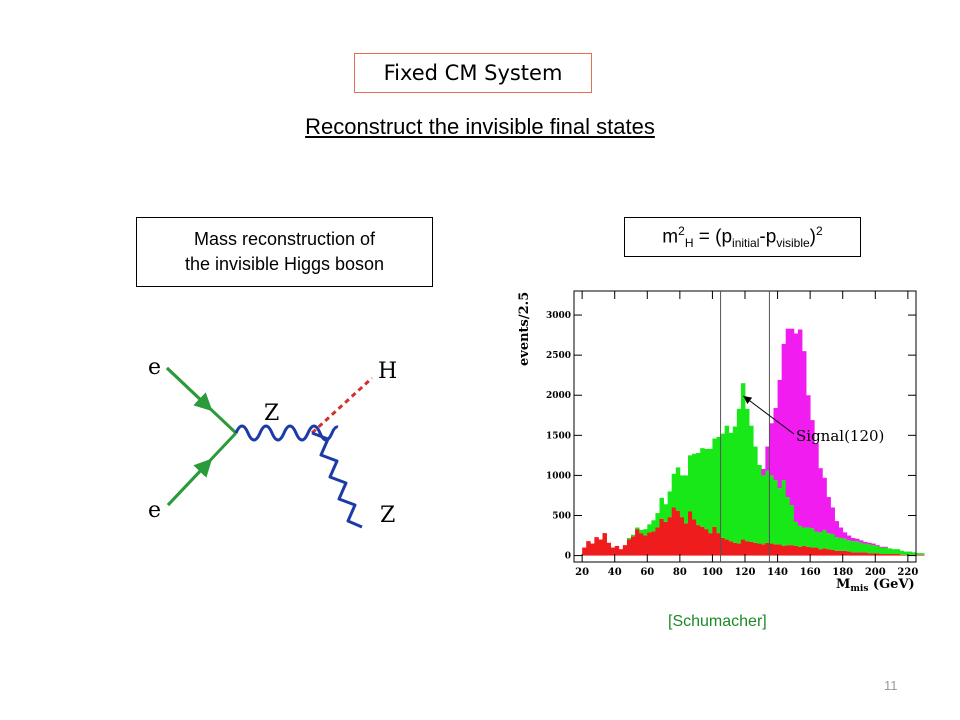  What do you see at coordinates (875, 572) in the screenshot?
I see `x-tick-label: 200` at bounding box center [875, 572].